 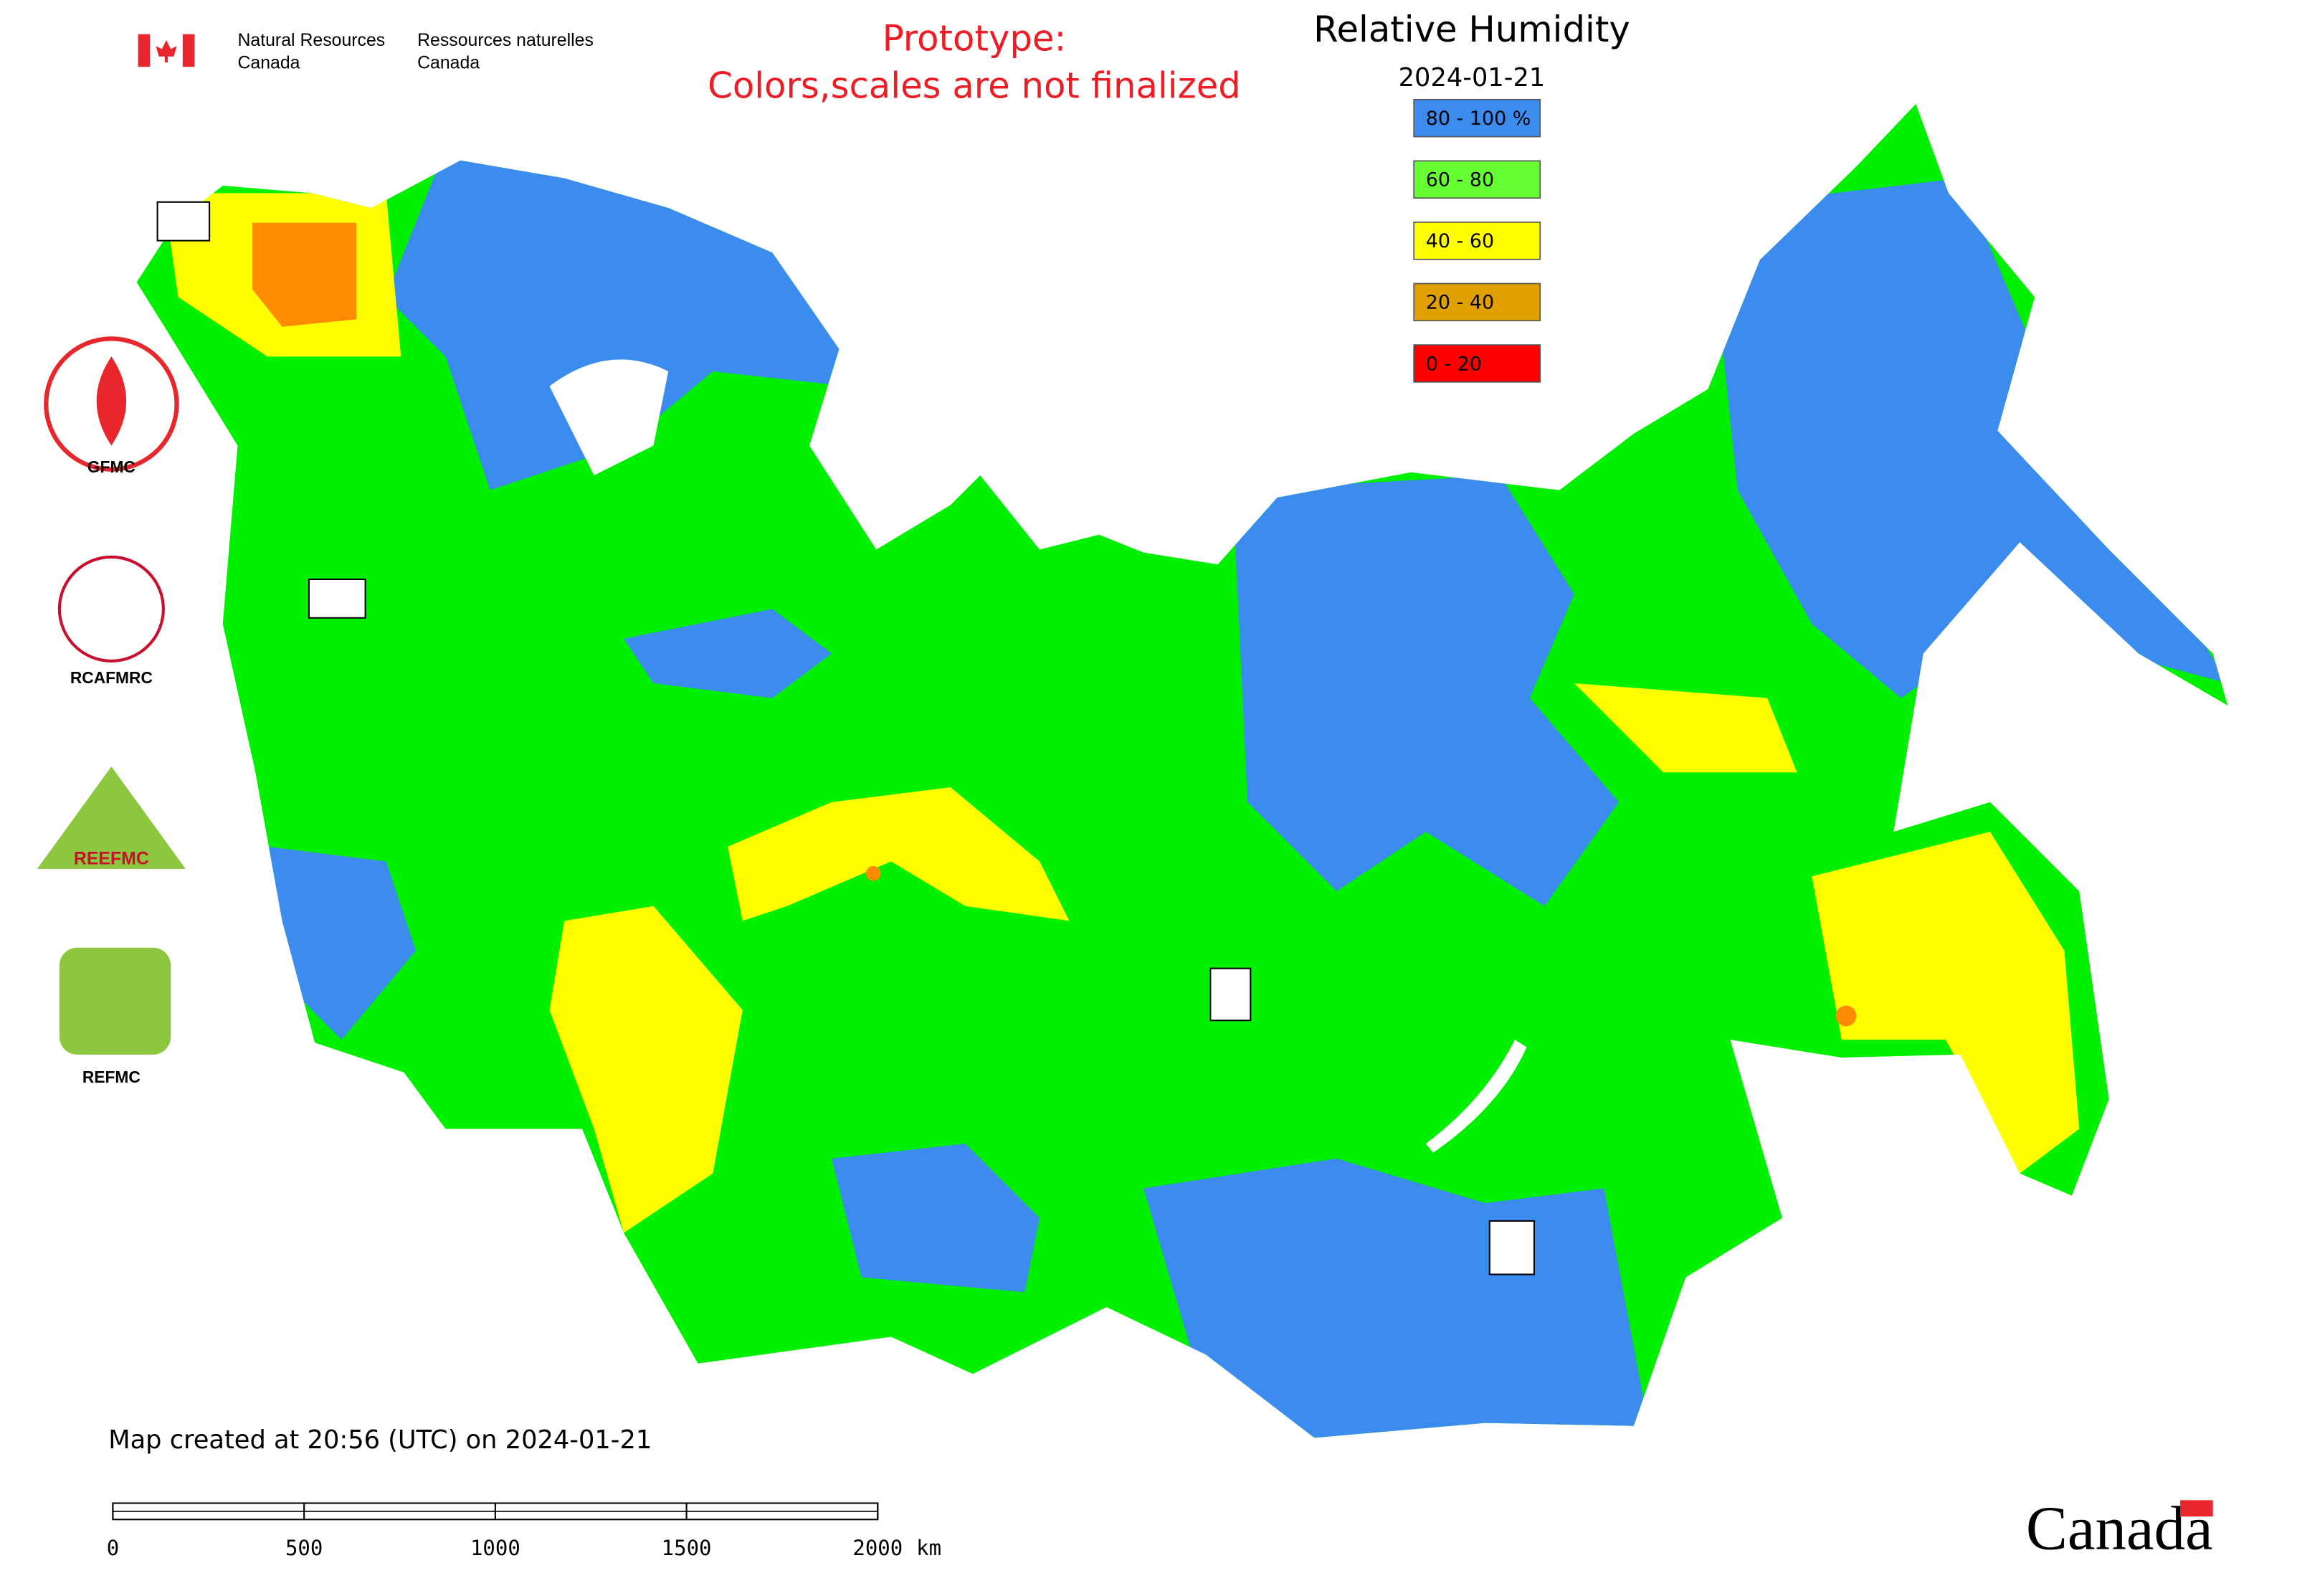 What do you see at coordinates (1473, 77) in the screenshot?
I see `map-date: 2024-01-21` at bounding box center [1473, 77].